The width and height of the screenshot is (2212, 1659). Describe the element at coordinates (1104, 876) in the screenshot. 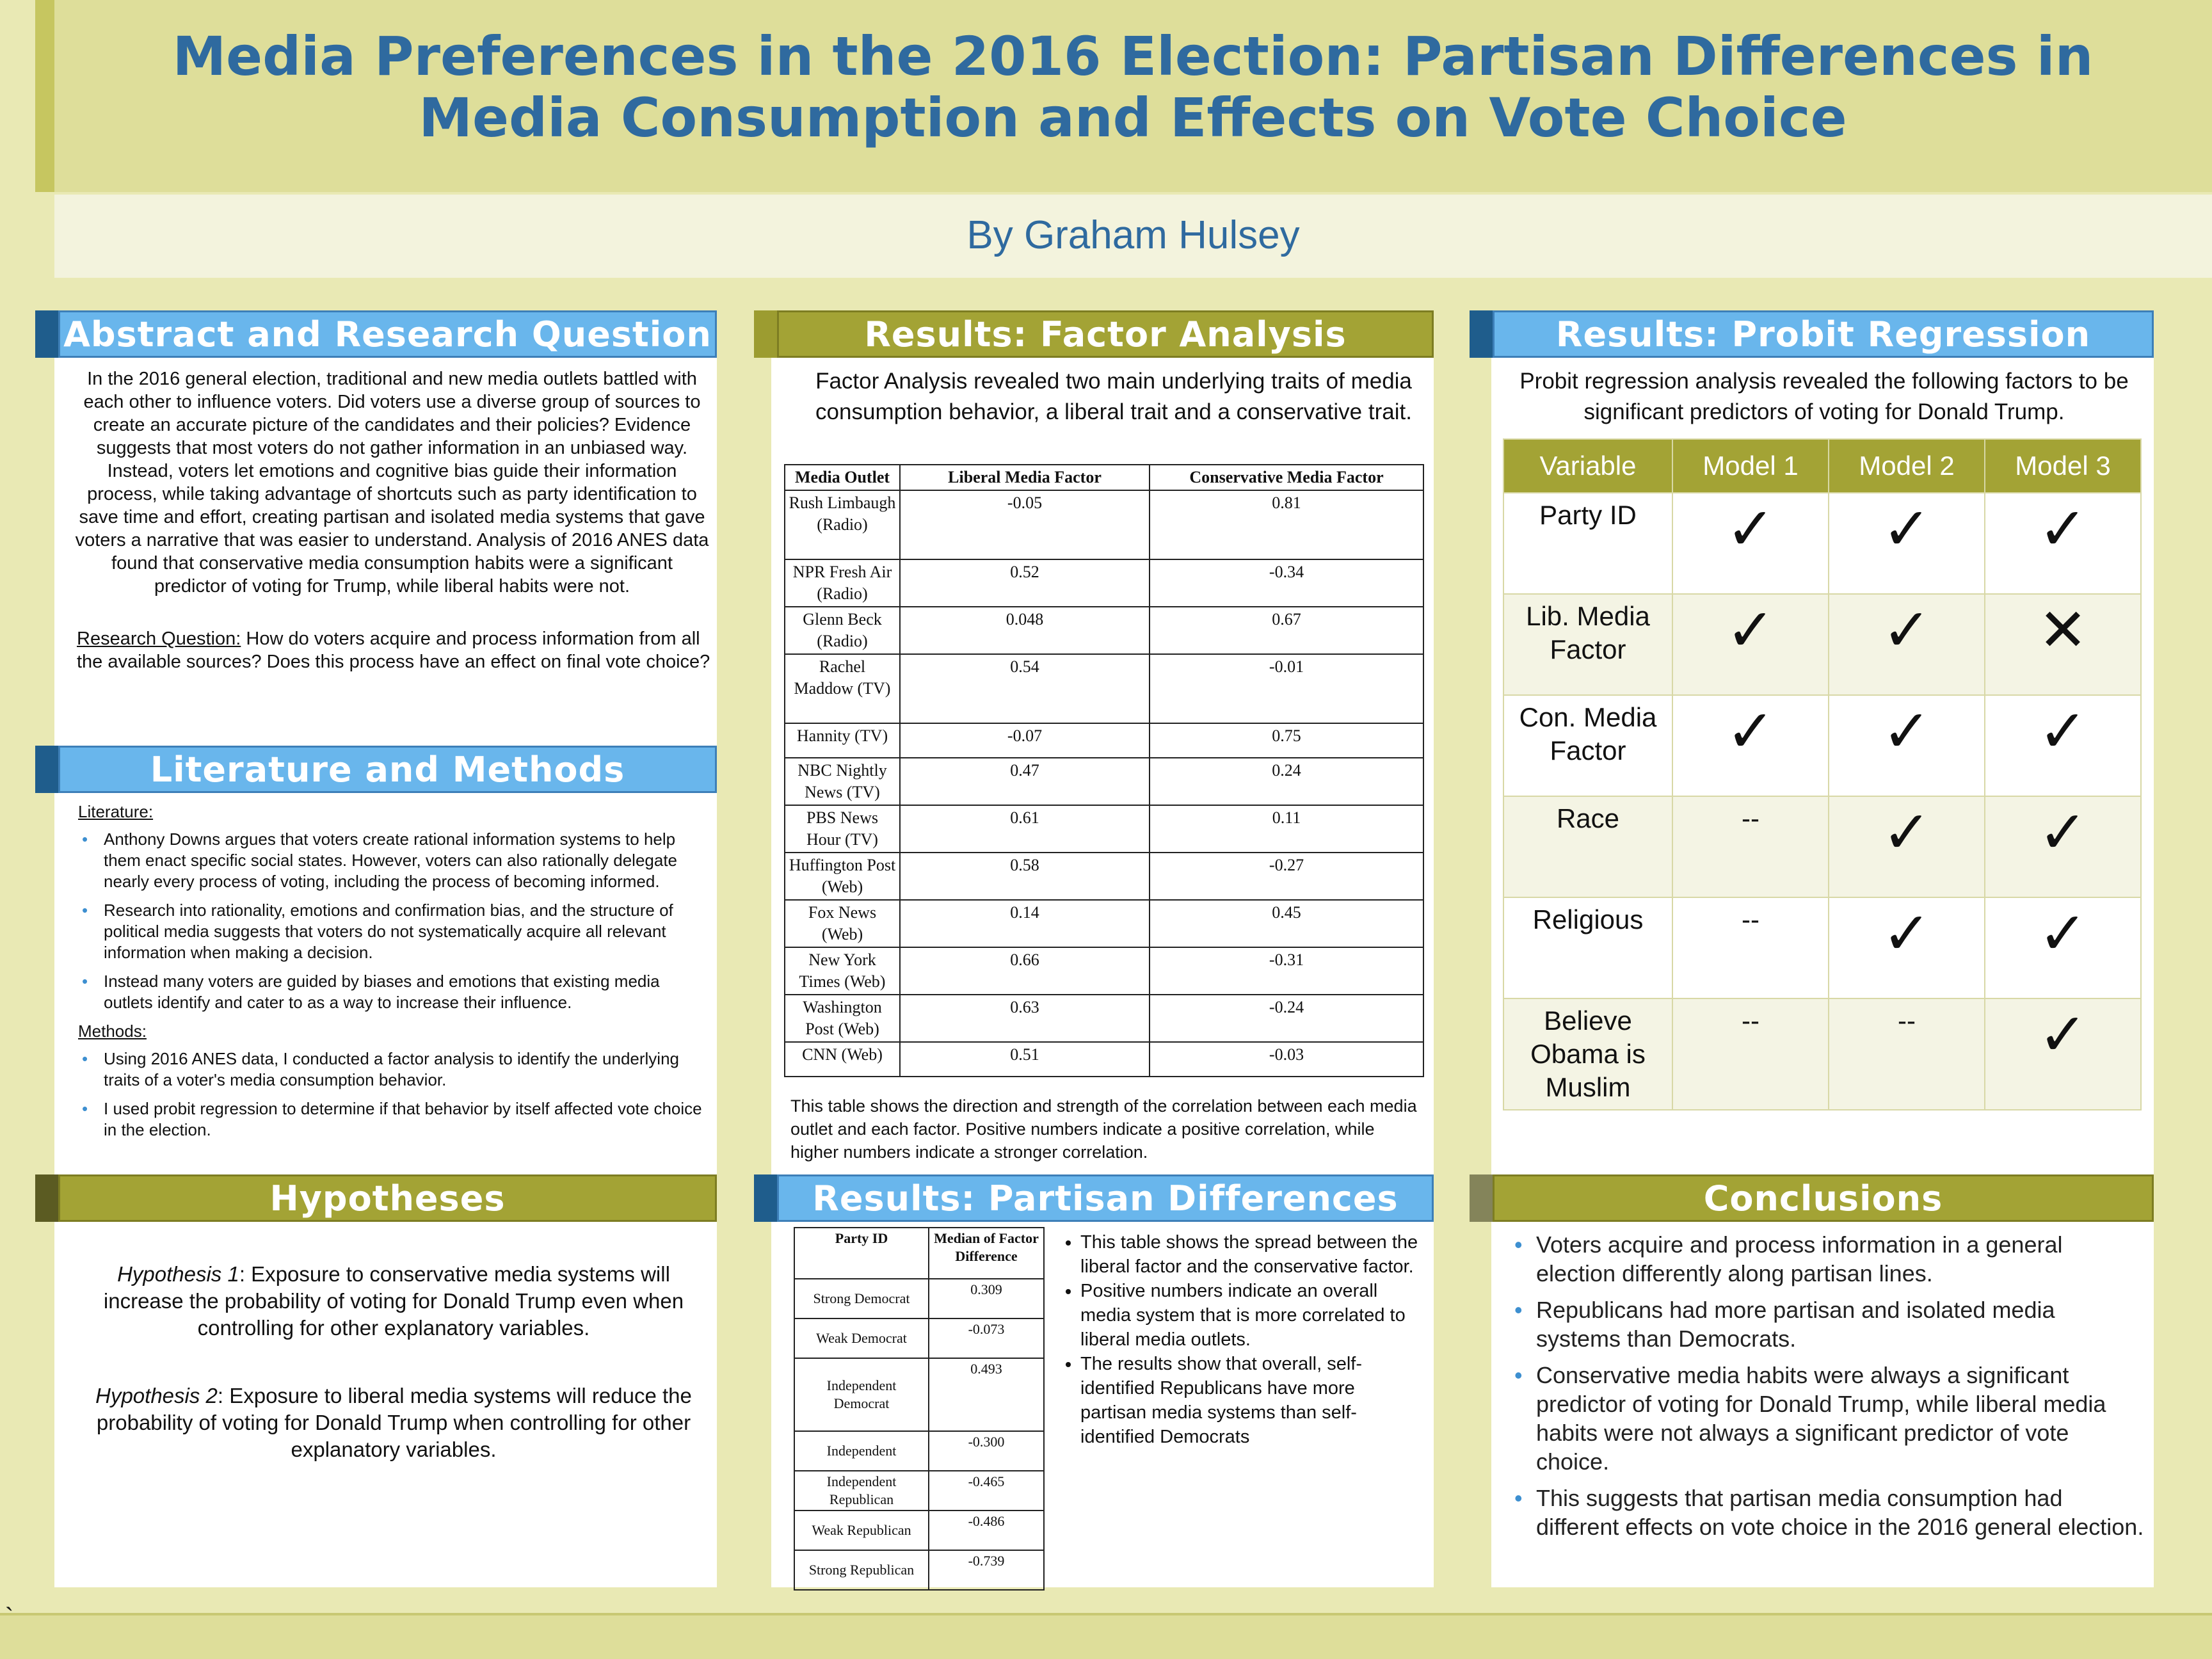

I see `factor-row: Huffington Post (Web) 0.58 -0.27` at that location.